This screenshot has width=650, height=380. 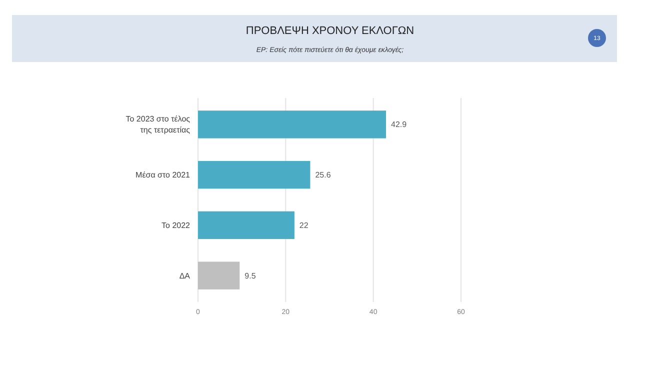 What do you see at coordinates (176, 225) in the screenshot?
I see `y-tick-label: Το 2022` at bounding box center [176, 225].